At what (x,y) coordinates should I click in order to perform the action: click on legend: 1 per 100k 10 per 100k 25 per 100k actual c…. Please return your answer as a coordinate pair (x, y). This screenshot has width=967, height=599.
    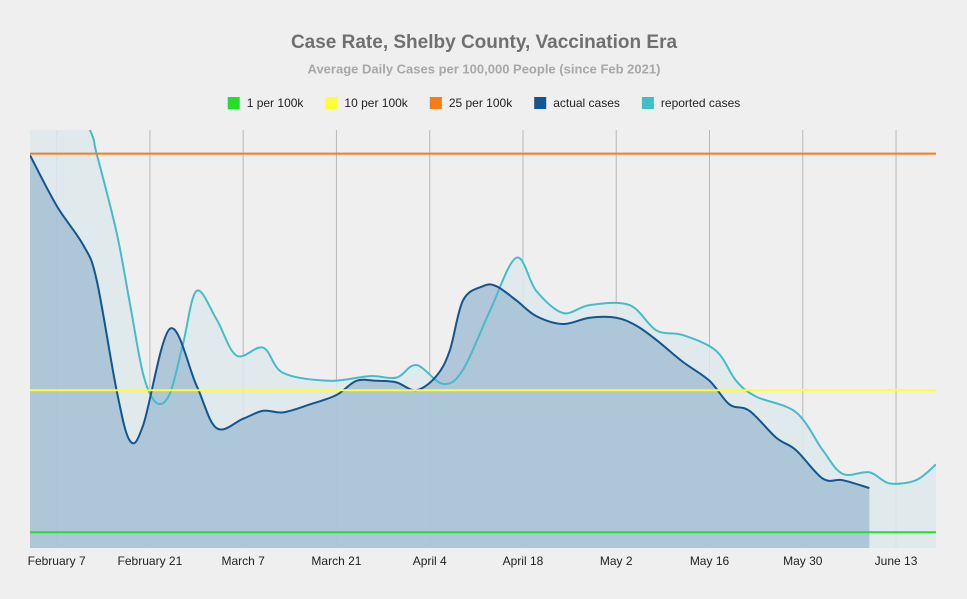
    Looking at the image, I should click on (483, 103).